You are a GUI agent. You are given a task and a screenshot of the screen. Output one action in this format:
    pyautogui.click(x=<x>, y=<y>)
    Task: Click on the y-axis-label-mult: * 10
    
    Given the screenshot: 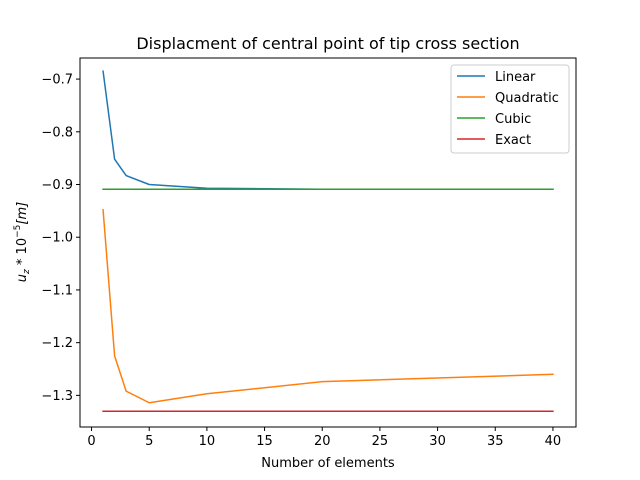 What is the action you would take?
    pyautogui.click(x=22, y=253)
    